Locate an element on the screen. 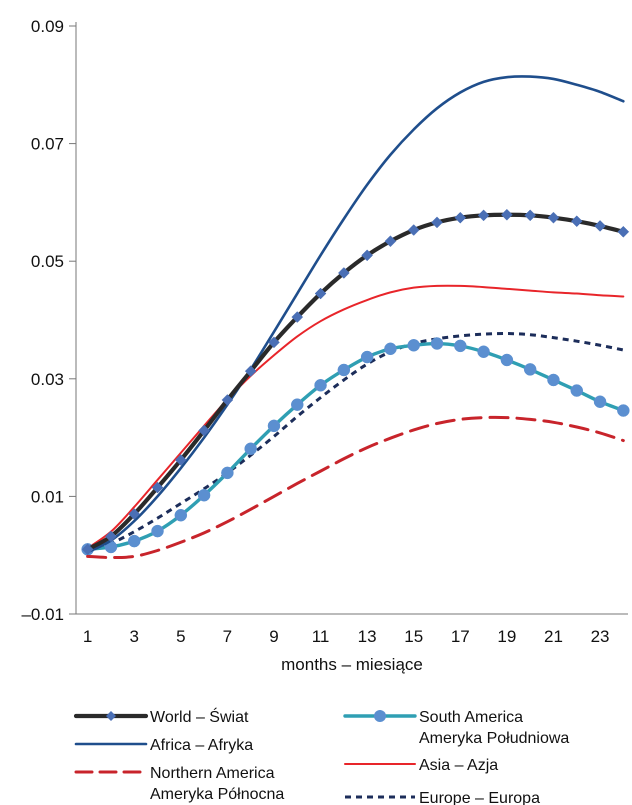 This screenshot has height=805, width=632. legend-item-northern-america-ameryka-polnocna: Northern America Ameryka Północna is located at coordinates (179, 784).